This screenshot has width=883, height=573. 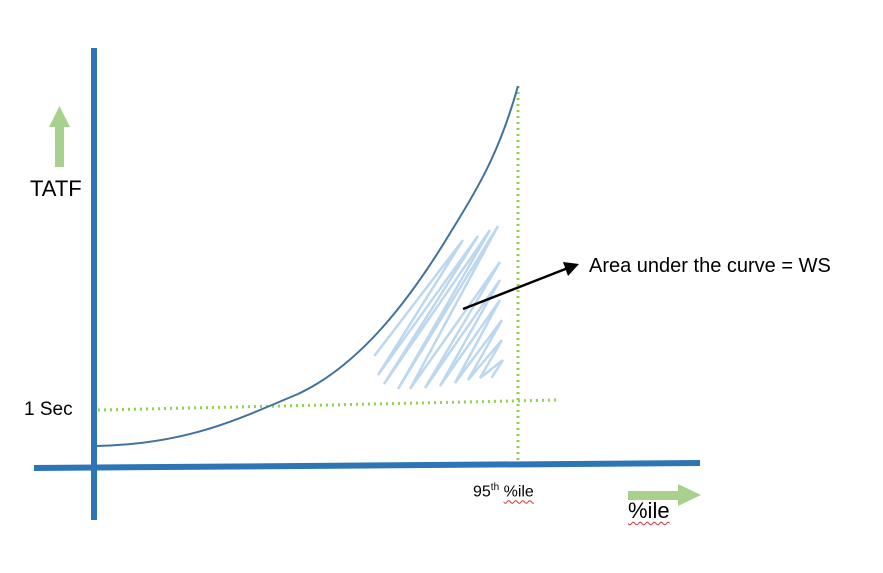 What do you see at coordinates (48, 409) in the screenshot?
I see `threshold-label: 1 Sec` at bounding box center [48, 409].